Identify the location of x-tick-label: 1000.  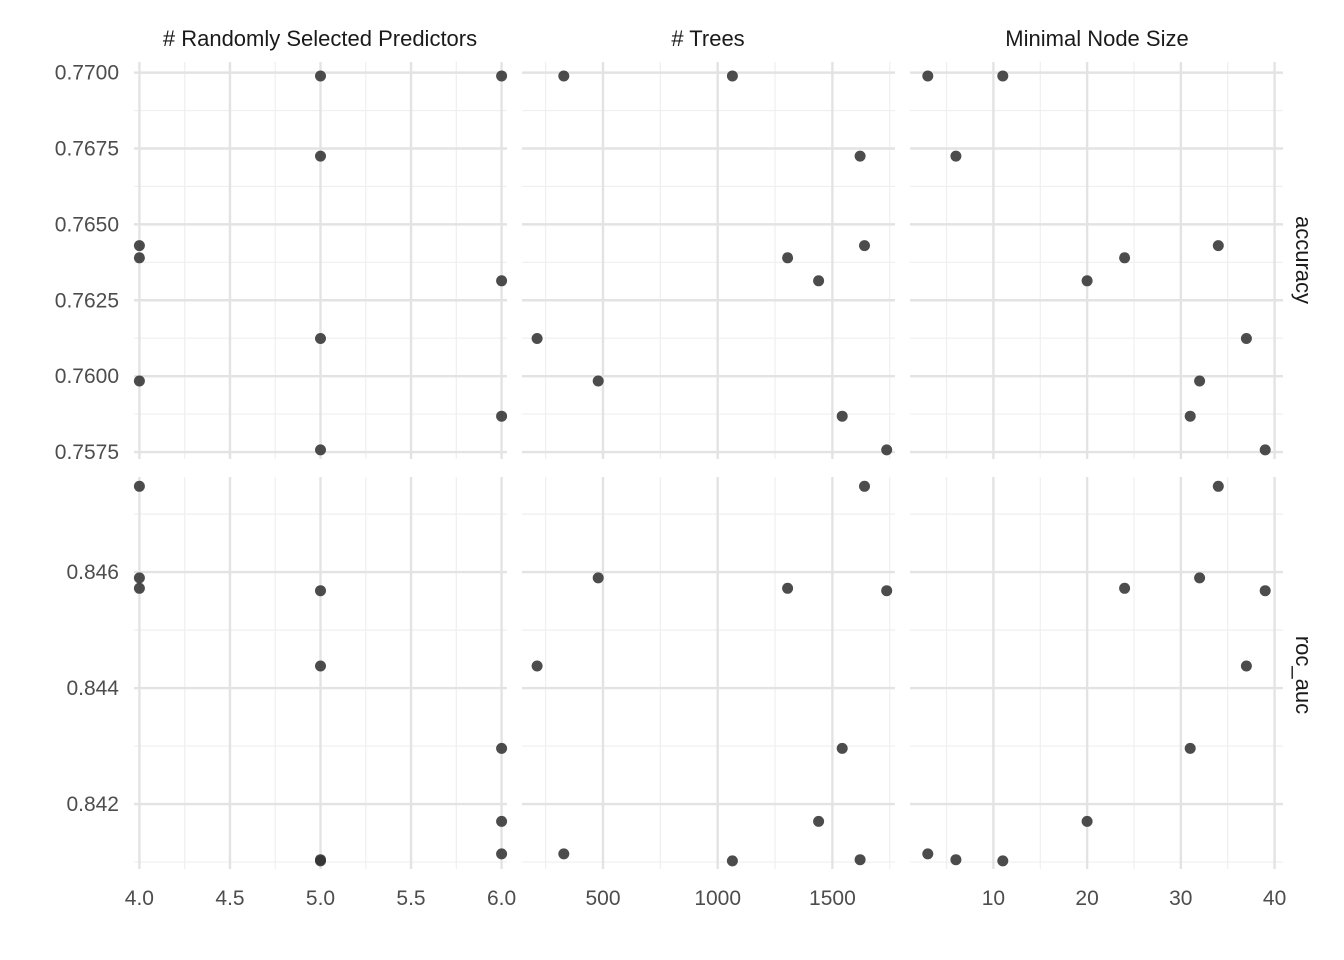
(717, 898).